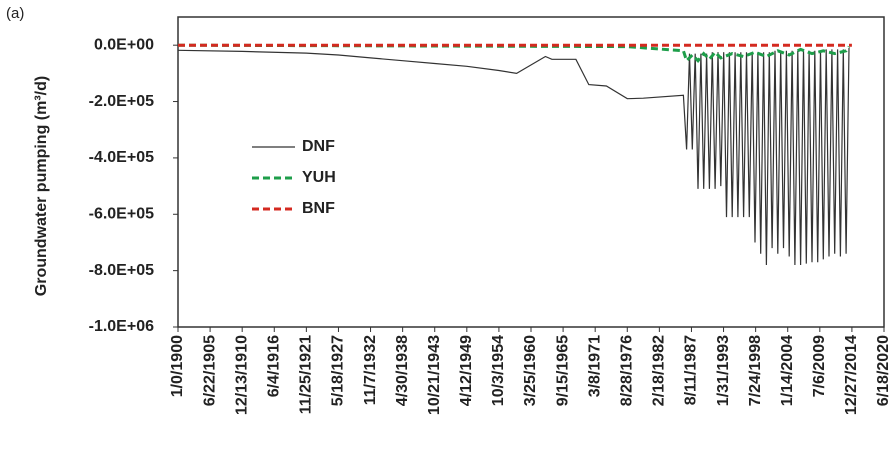 The width and height of the screenshot is (896, 470). I want to click on y-axis-title: Groundwater pumping (m³/d), so click(41, 186).